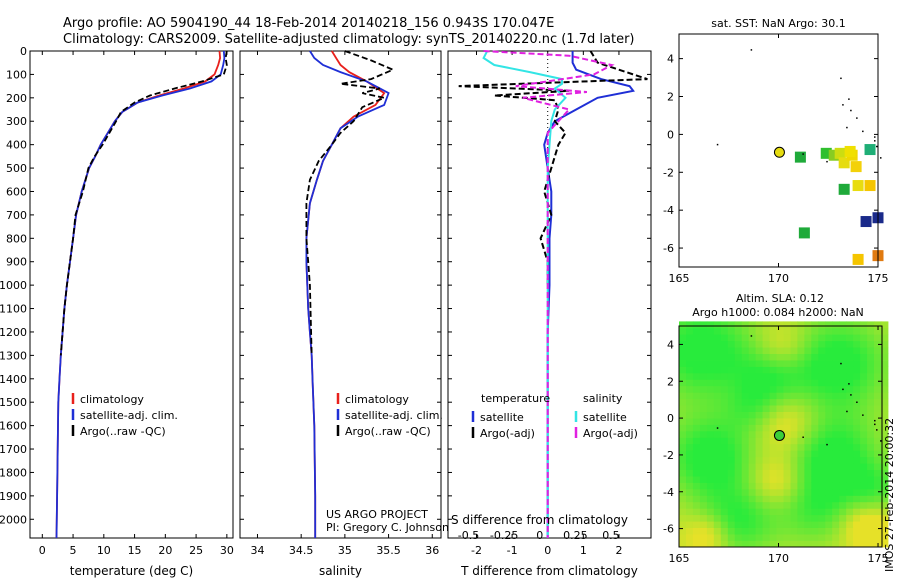 The height and width of the screenshot is (580, 900). Describe the element at coordinates (549, 571) in the screenshot. I see `x-axis-label: T difference from climatology` at that location.